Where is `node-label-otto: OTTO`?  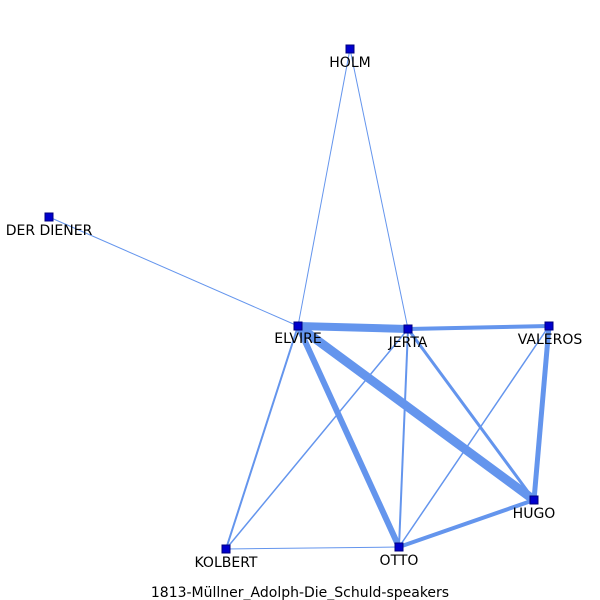 node-label-otto: OTTO is located at coordinates (399, 561).